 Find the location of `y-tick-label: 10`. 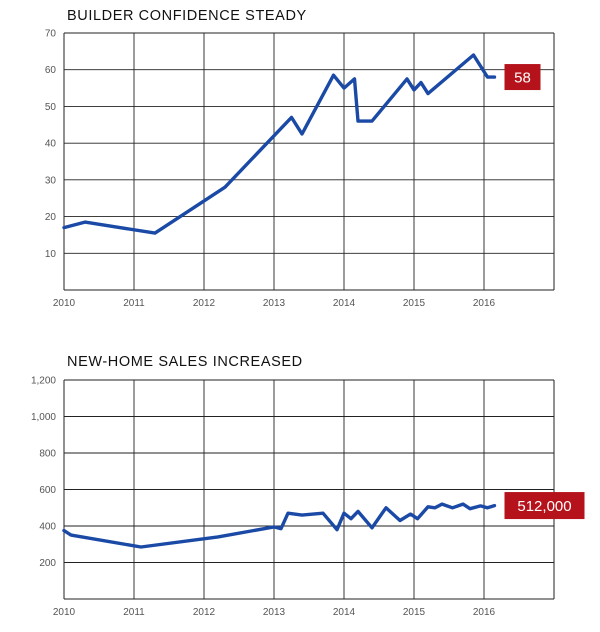

y-tick-label: 10 is located at coordinates (51, 254).